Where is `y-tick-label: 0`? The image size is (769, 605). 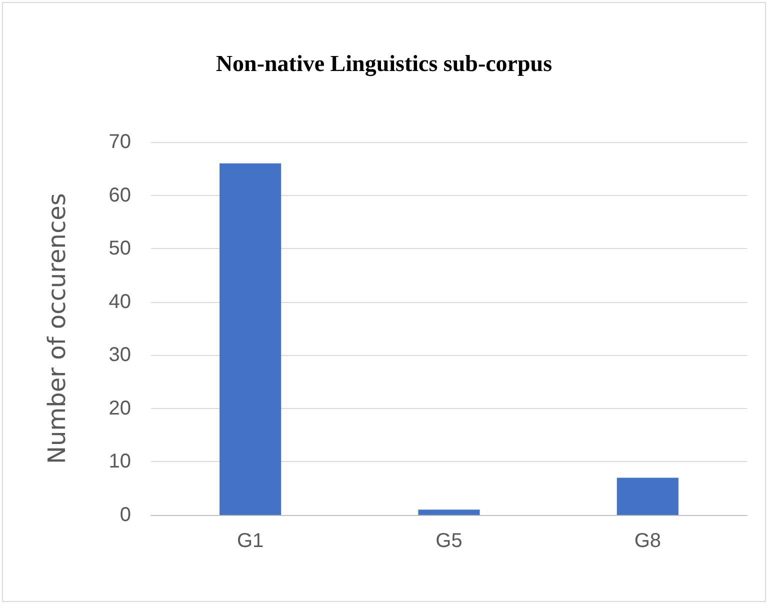
y-tick-label: 0 is located at coordinates (125, 515).